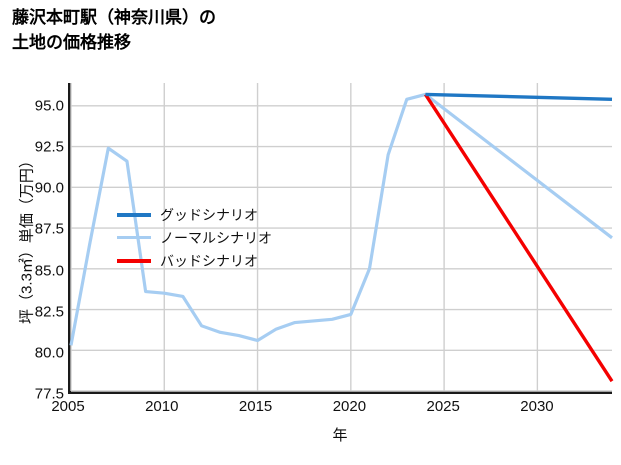 The height and width of the screenshot is (465, 621). I want to click on legend-label: バッドシナリオ, so click(209, 260).